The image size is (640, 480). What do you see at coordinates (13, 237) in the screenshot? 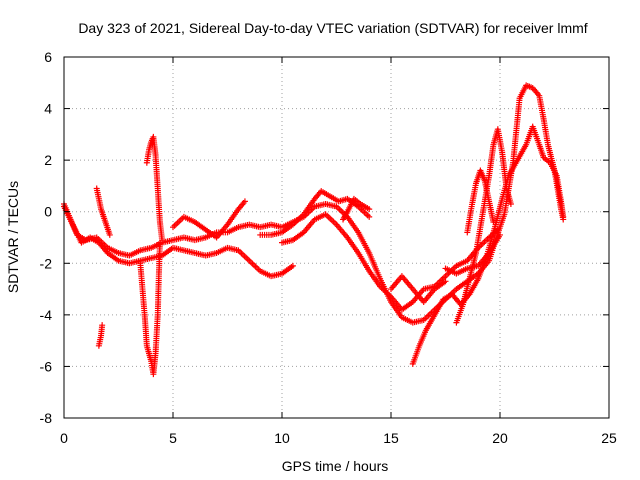
I see `y-axis-title: SDTVAR / TECUs` at bounding box center [13, 237].